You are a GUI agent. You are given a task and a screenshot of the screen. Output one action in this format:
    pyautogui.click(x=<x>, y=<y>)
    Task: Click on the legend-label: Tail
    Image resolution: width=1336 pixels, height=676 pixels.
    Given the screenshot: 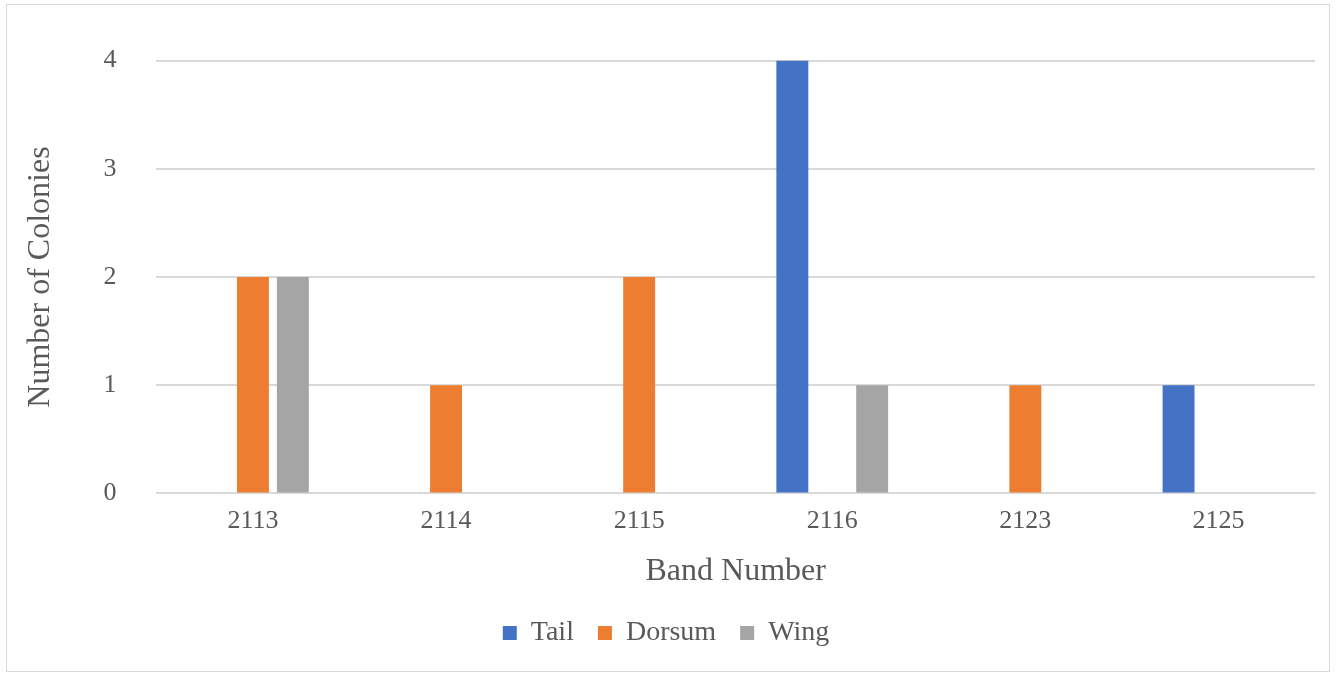 What is the action you would take?
    pyautogui.click(x=552, y=631)
    